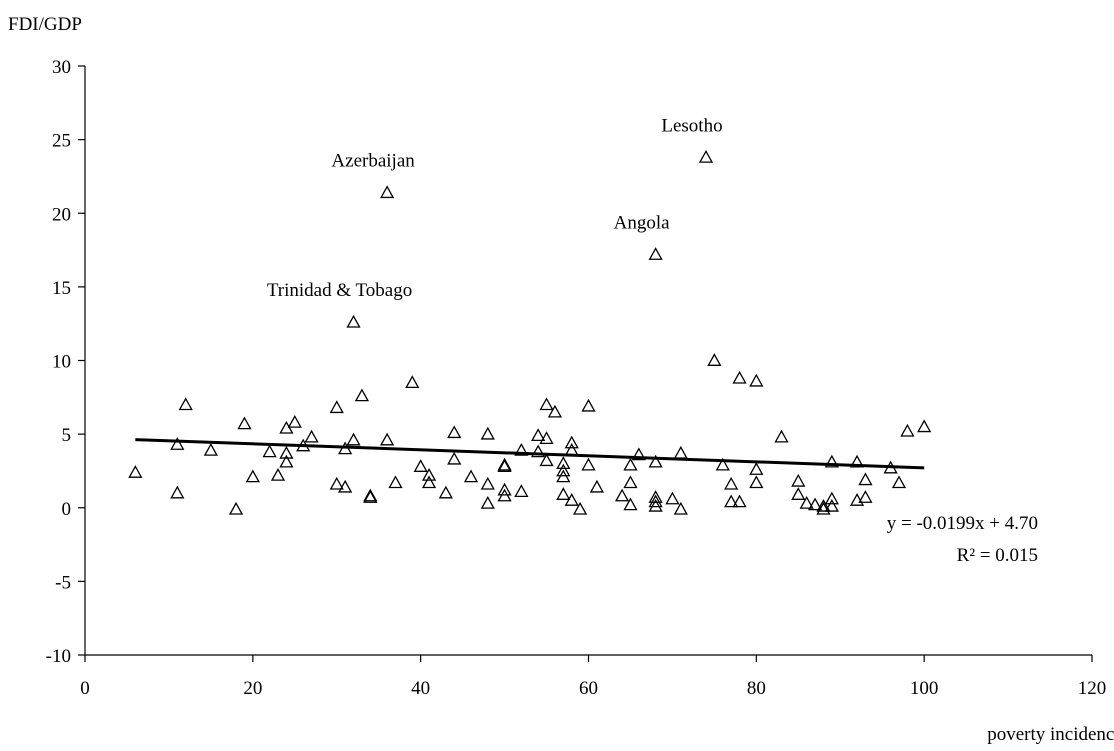 This screenshot has width=1114, height=751. I want to click on x-tick-label: 0, so click(85, 688).